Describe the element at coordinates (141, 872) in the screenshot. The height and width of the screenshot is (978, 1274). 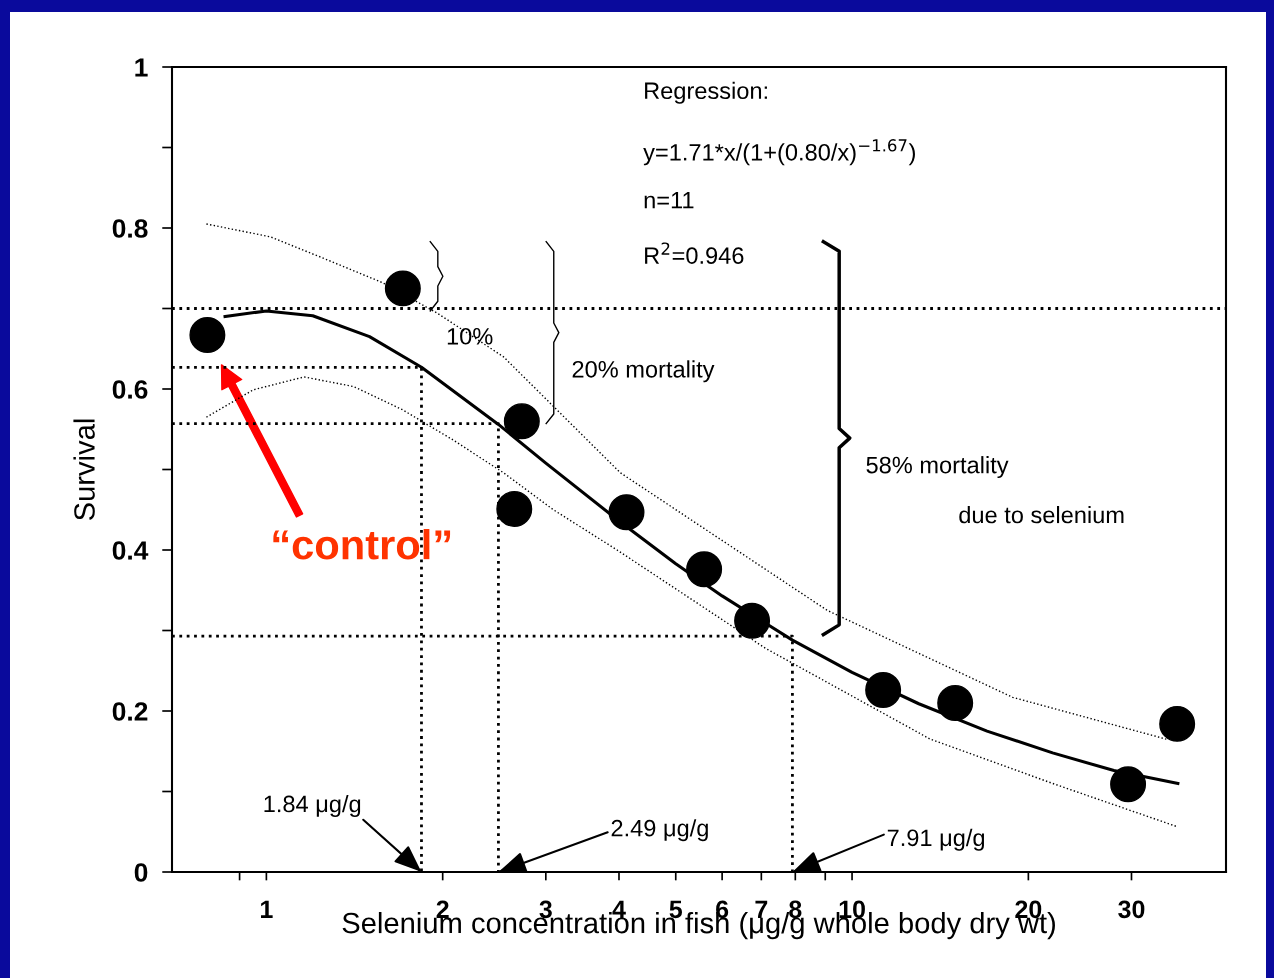
I see `y-tick-label: 0` at that location.